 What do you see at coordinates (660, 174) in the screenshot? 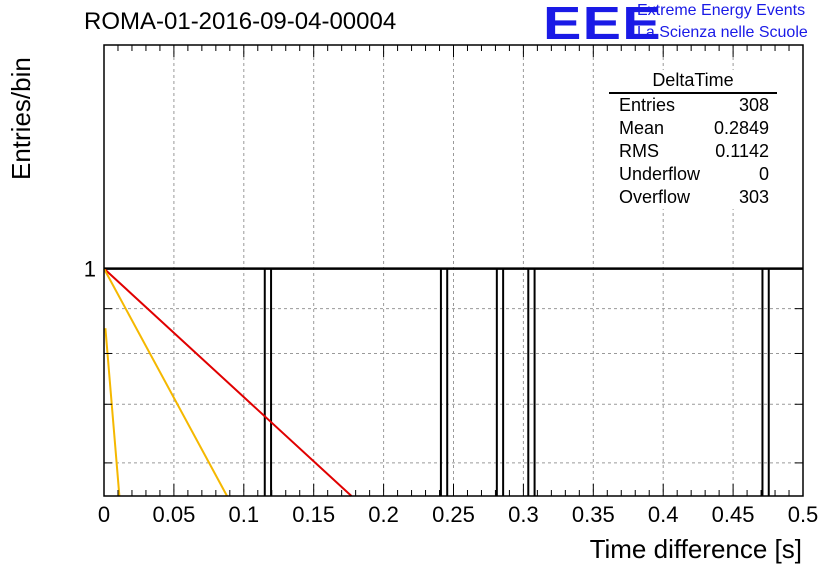
I see `stats-label: Underflow` at bounding box center [660, 174].